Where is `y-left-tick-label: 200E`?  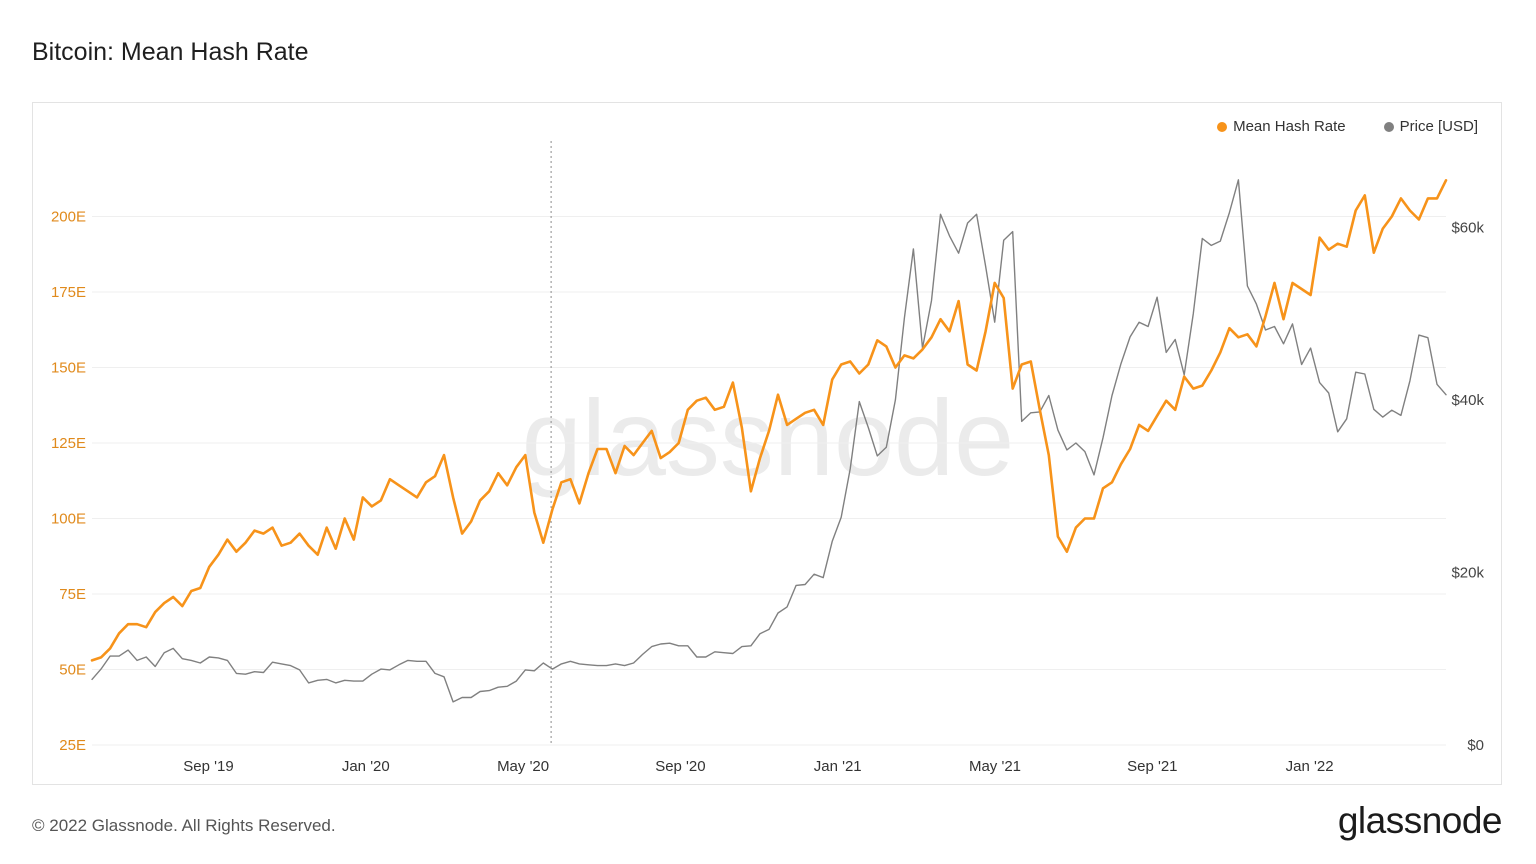
y-left-tick-label: 200E is located at coordinates (68, 217).